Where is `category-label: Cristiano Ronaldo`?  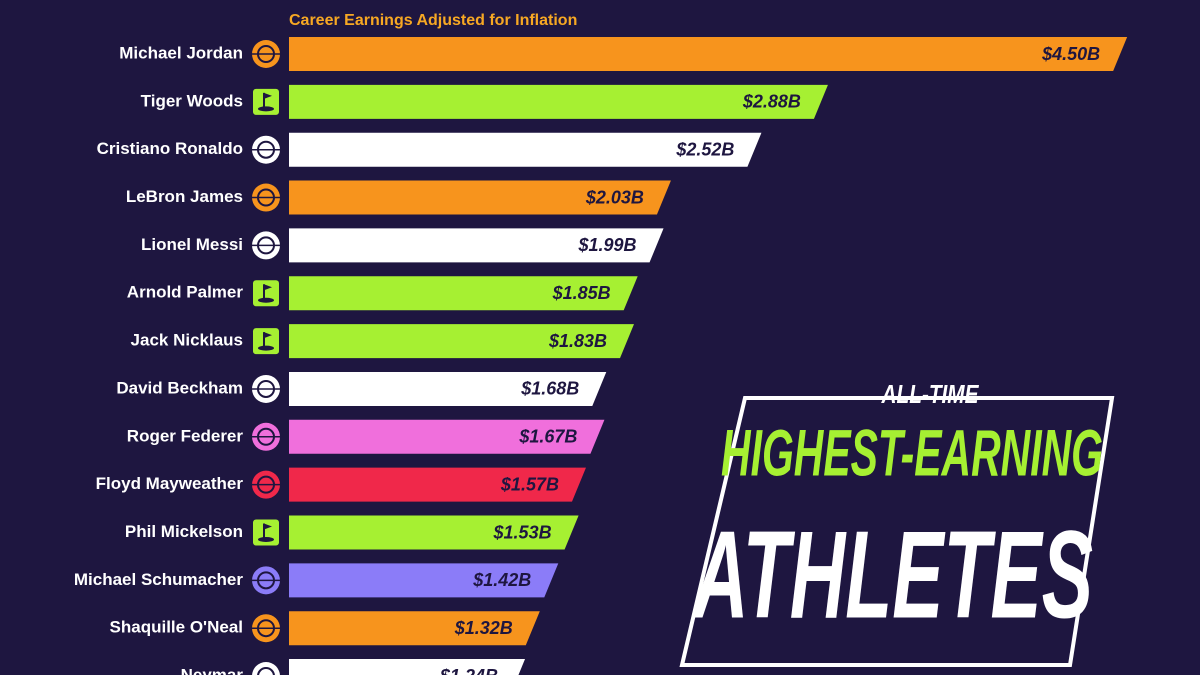 category-label: Cristiano Ronaldo is located at coordinates (170, 148).